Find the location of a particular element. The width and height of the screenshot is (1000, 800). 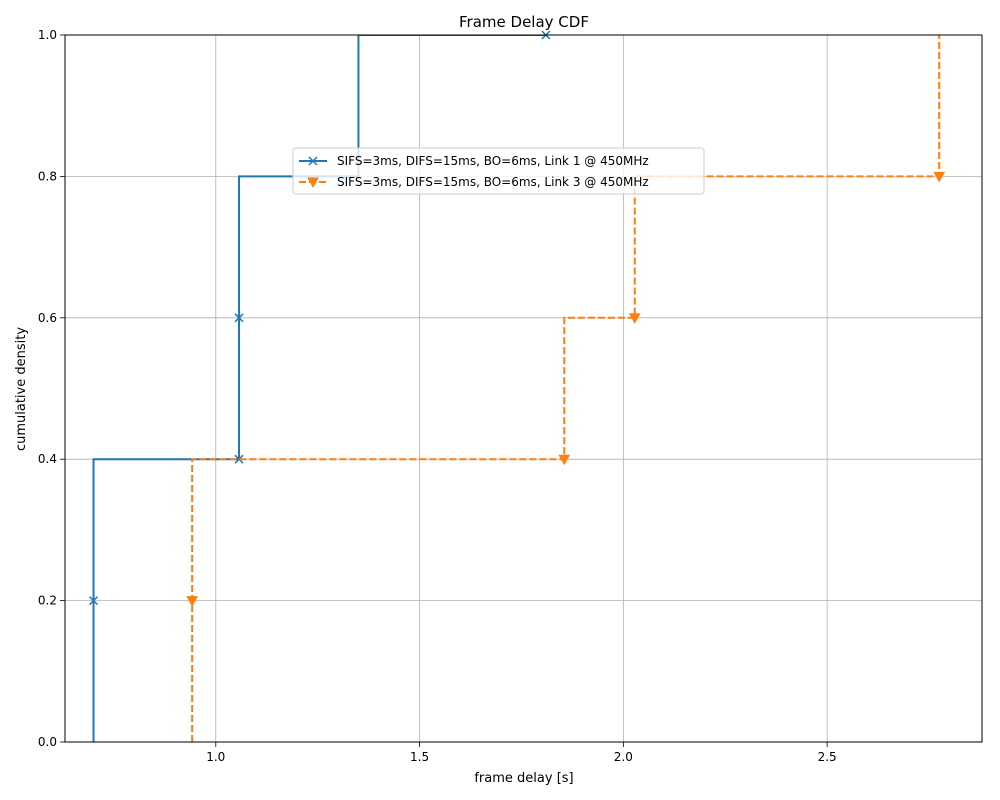

x-tick-label: 1.5 is located at coordinates (419, 757).